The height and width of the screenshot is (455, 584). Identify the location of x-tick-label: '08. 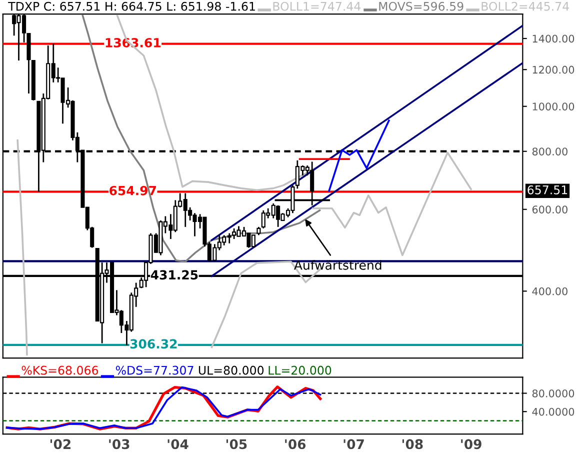
(412, 444).